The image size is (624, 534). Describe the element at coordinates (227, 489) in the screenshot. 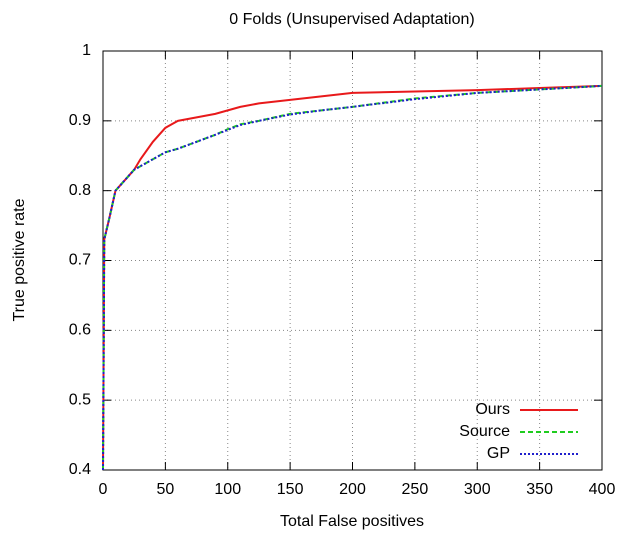

I see `x-tick-label: 100` at that location.